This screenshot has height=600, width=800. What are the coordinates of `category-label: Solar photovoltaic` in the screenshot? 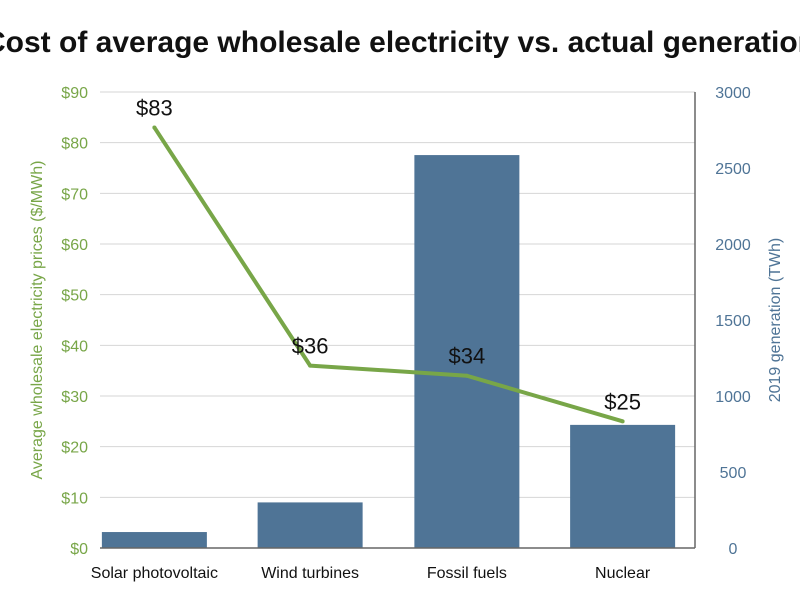 It's located at (154, 573).